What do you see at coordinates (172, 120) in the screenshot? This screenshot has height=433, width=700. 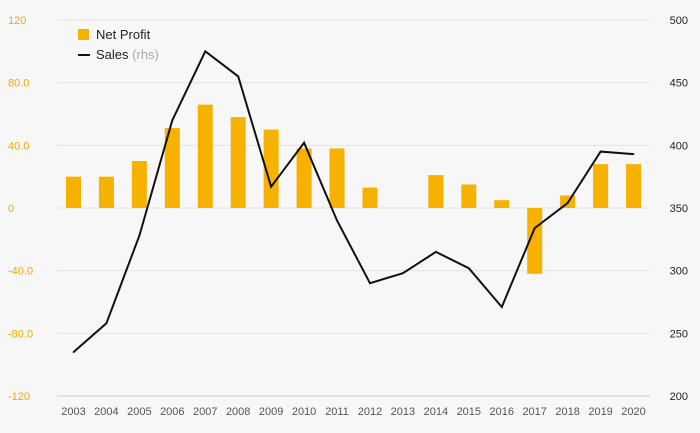 I see `sales-point-2006` at bounding box center [172, 120].